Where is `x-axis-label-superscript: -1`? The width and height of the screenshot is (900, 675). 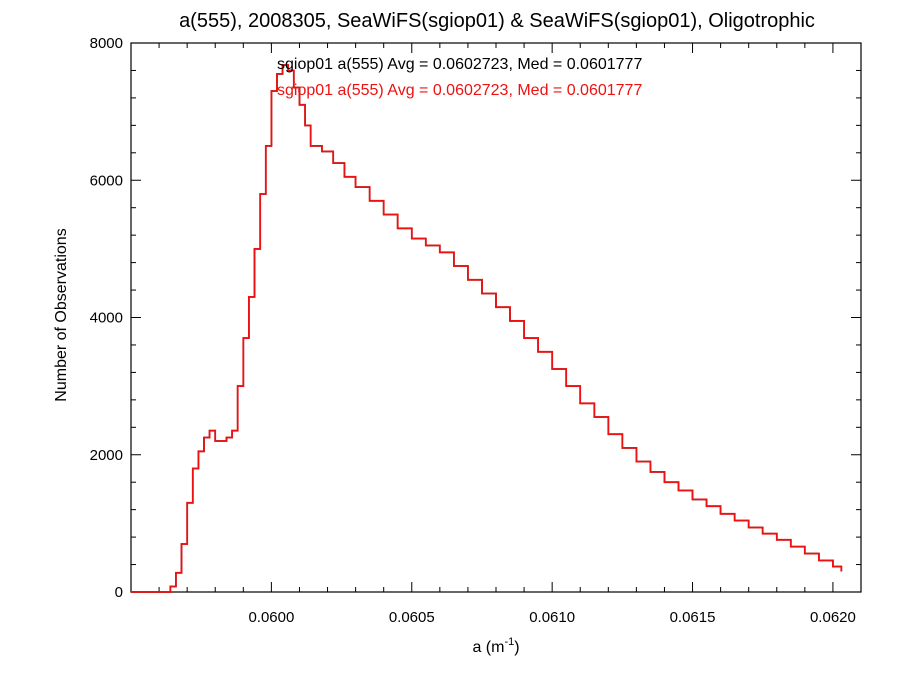 x-axis-label-superscript: -1 is located at coordinates (509, 642).